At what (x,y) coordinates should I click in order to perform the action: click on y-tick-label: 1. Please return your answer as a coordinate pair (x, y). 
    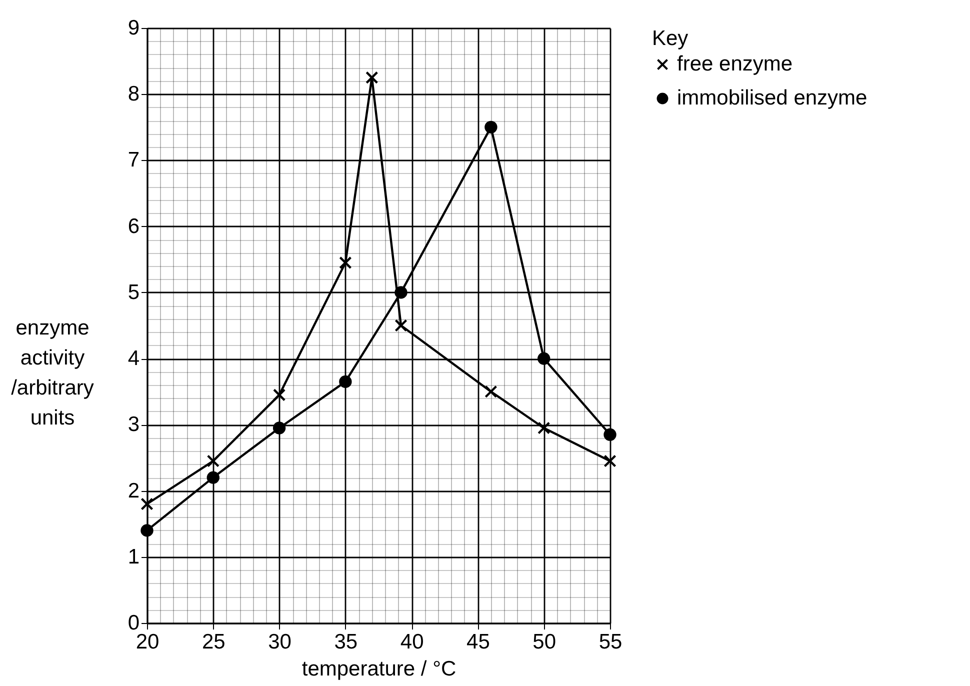
    Looking at the image, I should click on (134, 556).